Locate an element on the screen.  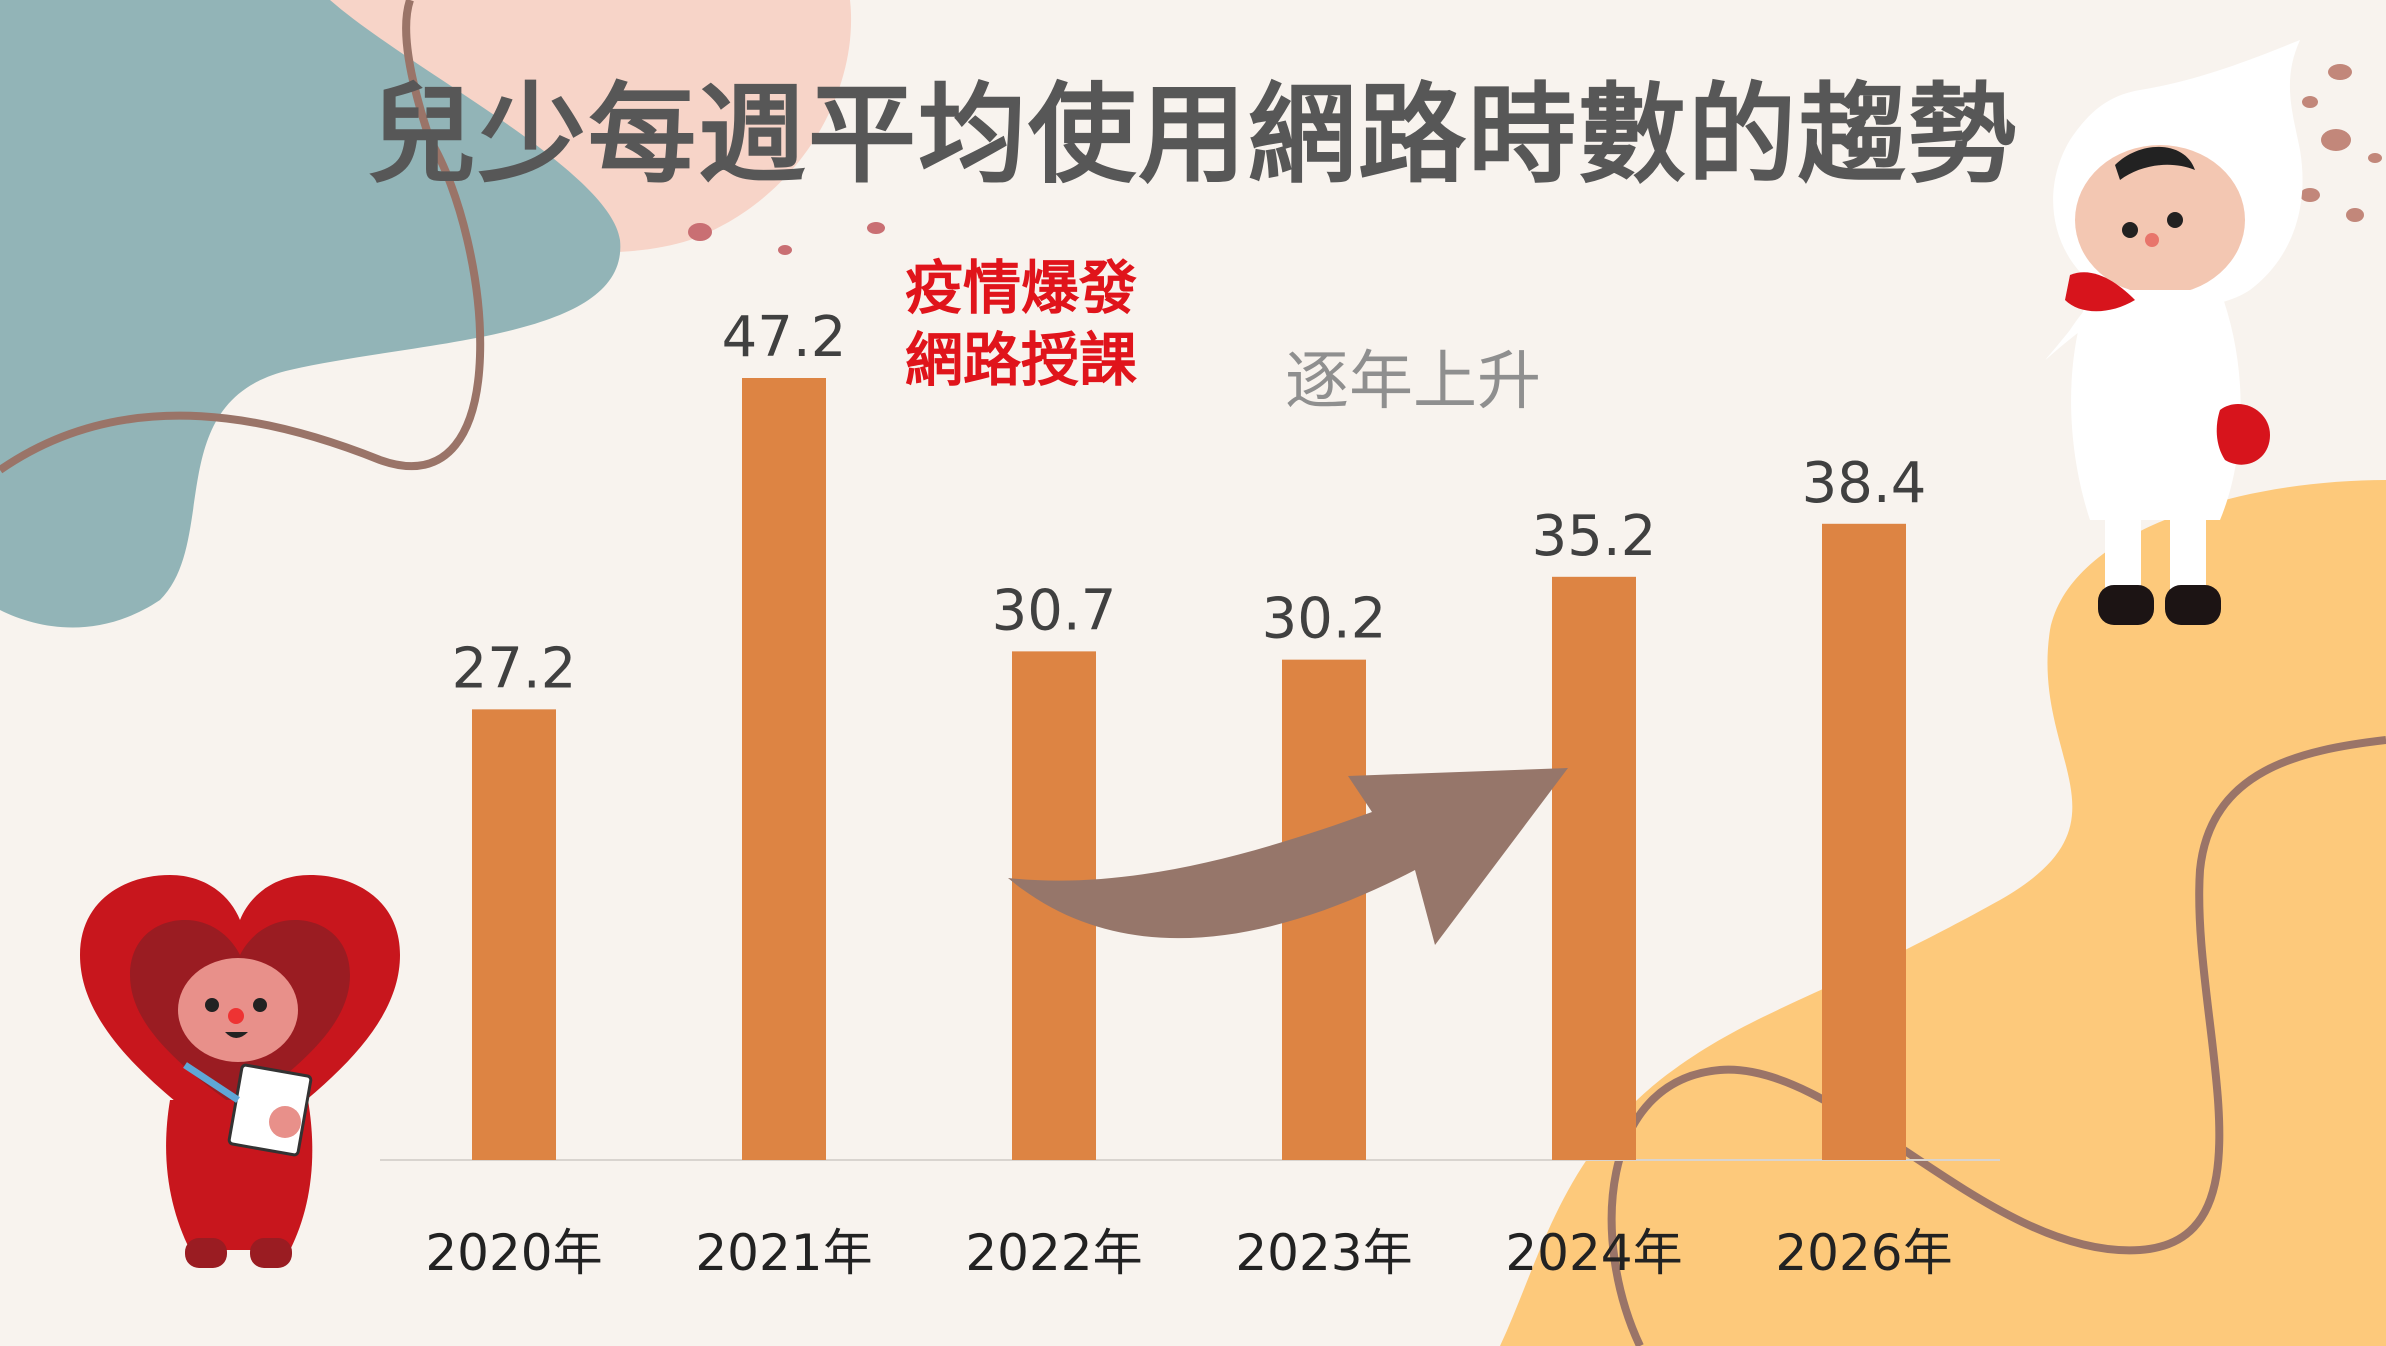
notepad-icon is located at coordinates (270, 1110).